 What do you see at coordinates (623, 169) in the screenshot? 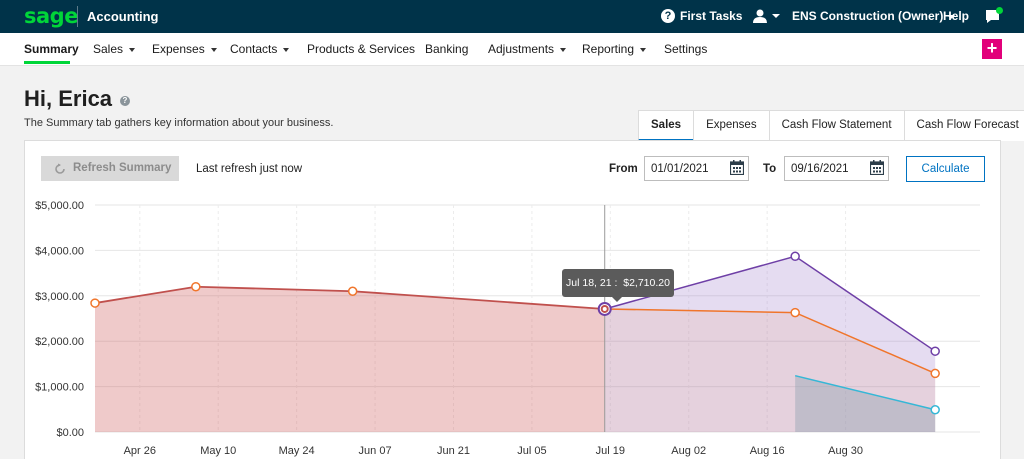
I see `from-label: From` at bounding box center [623, 169].